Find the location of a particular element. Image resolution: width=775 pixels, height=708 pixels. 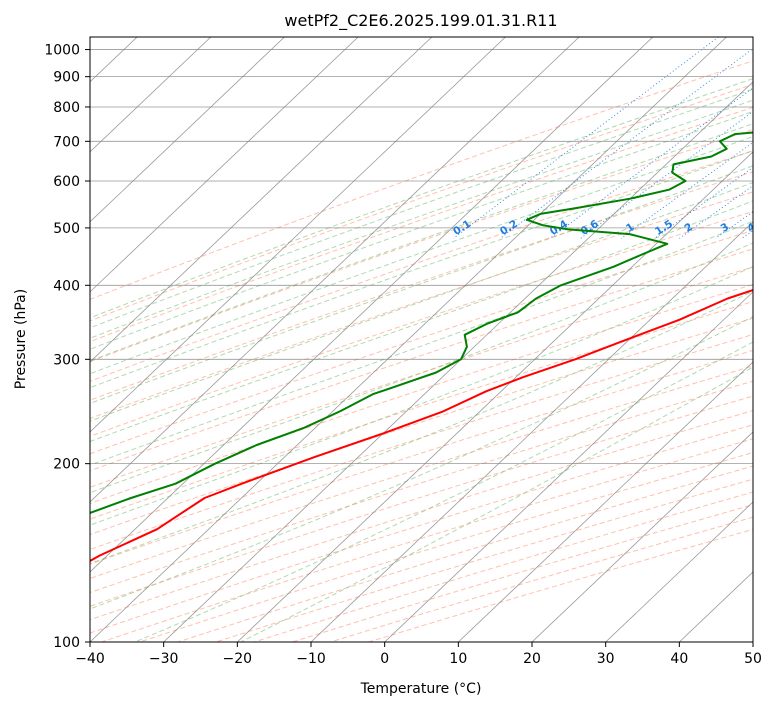

x-tick-label: 0 is located at coordinates (384, 659).